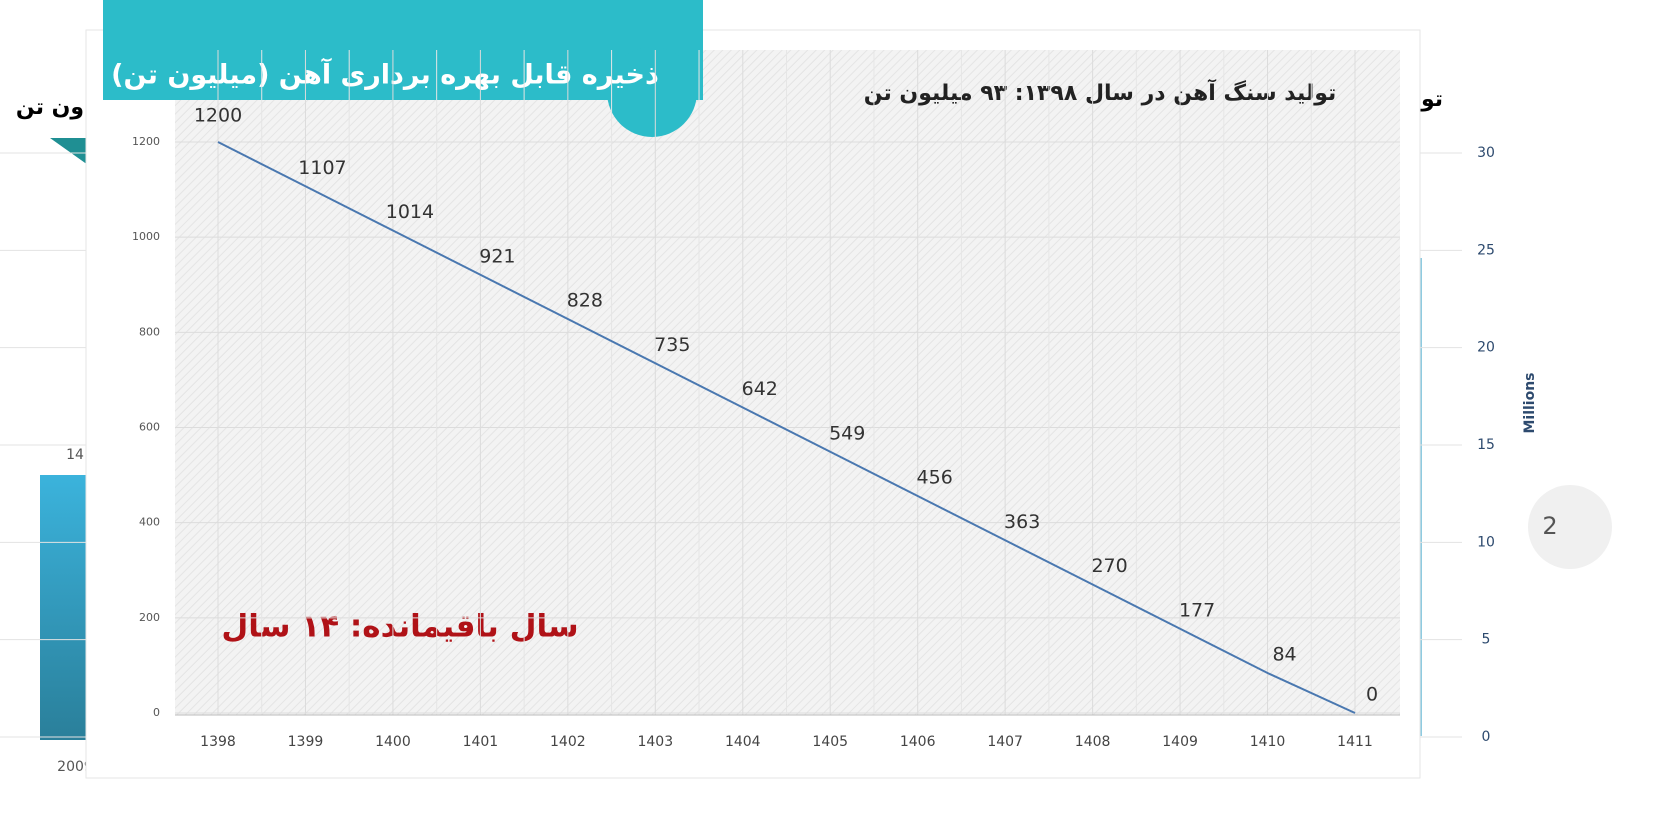  I want to click on data-label: 1200, so click(218, 116).